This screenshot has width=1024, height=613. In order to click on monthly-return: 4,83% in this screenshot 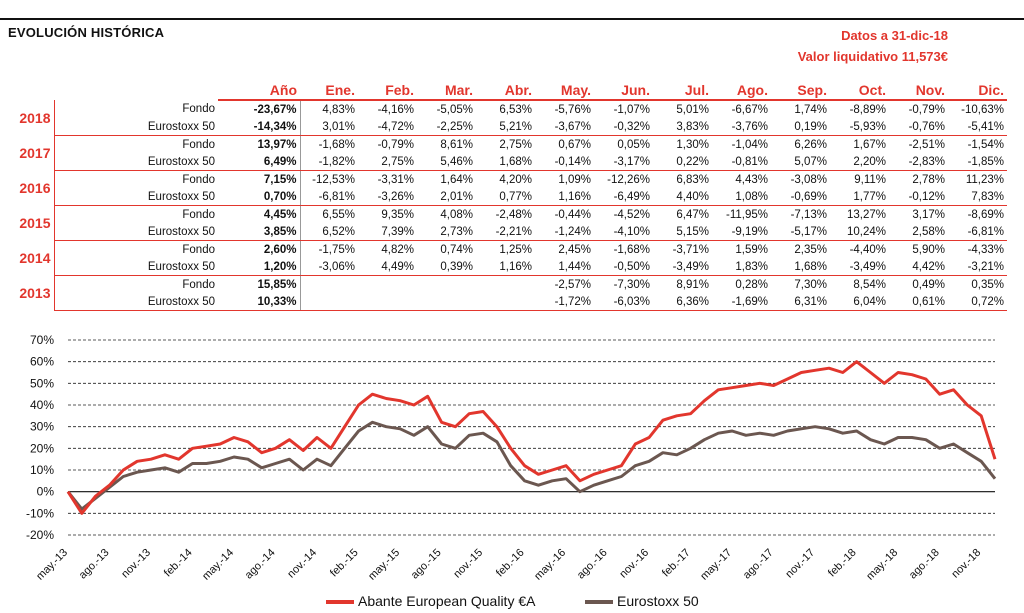, I will do `click(338, 109)`.